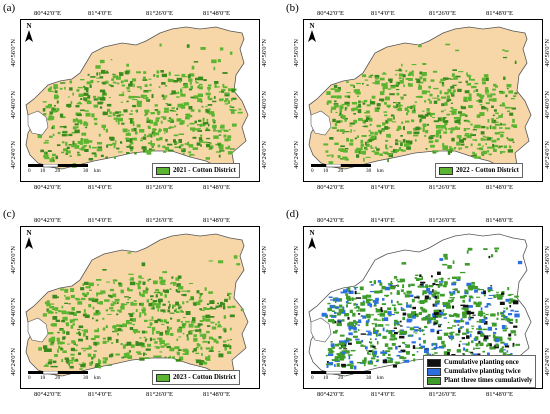 The image size is (550, 414). Describe the element at coordinates (48, 220) in the screenshot. I see `longitude-tick-top: 80°42'0"E` at that location.